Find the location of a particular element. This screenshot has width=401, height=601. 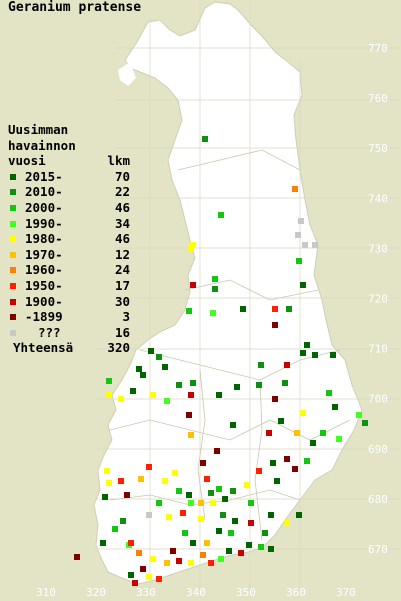

legend-item-label: 2000- is located at coordinates (44, 207).